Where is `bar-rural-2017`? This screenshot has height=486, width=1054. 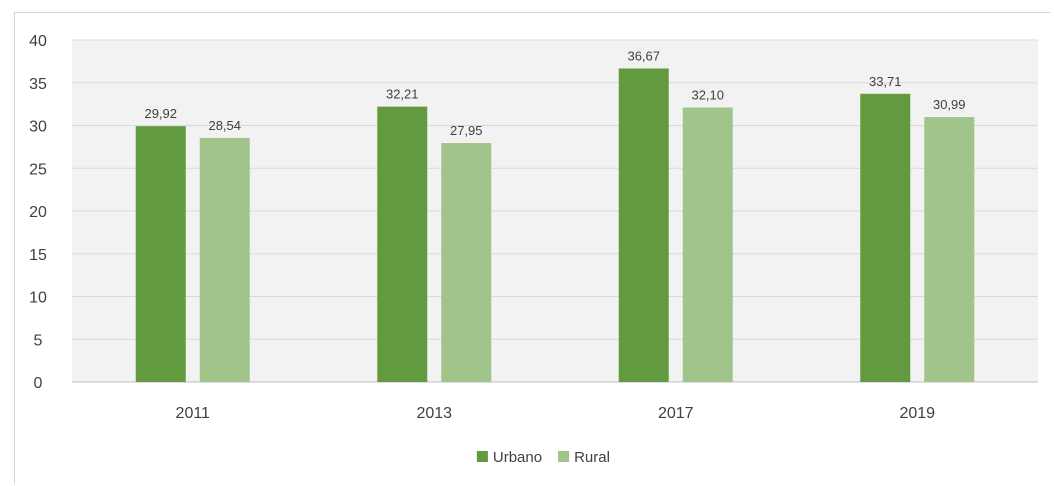 bar-rural-2017 is located at coordinates (707, 245).